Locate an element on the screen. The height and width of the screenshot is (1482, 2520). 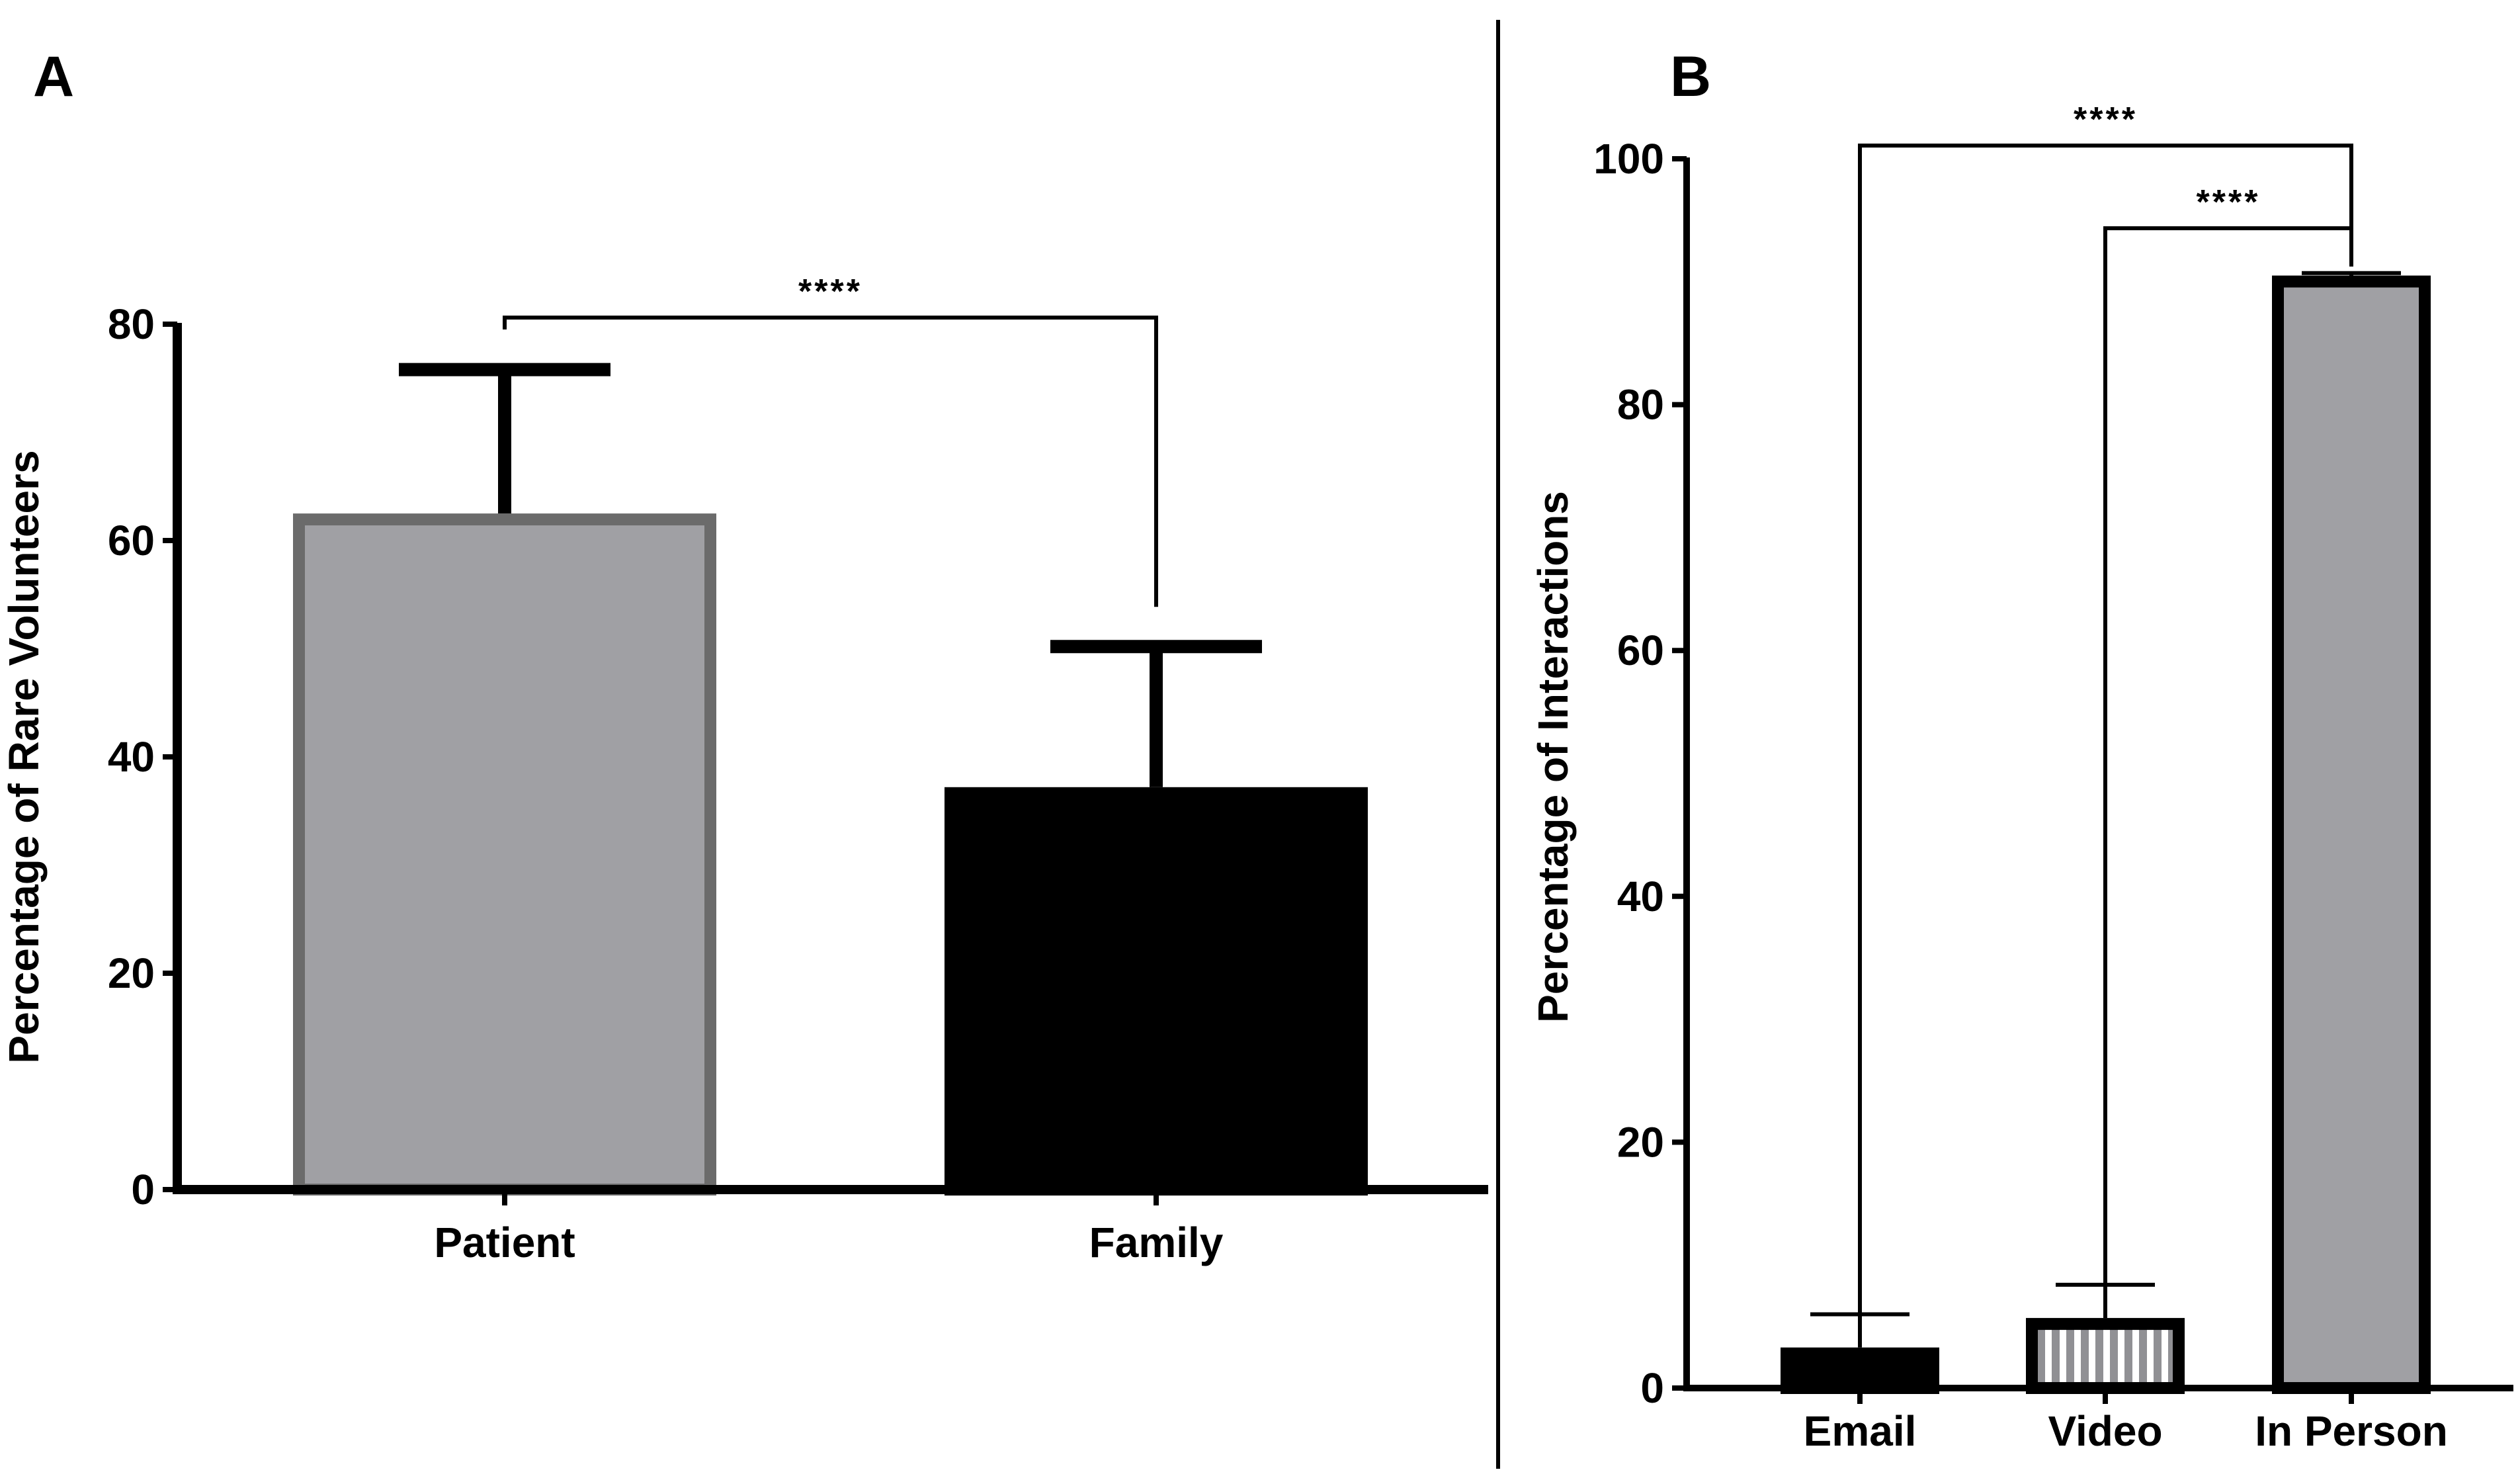
y-axis-title: Percentage of Rare Volunteers is located at coordinates (24, 757).